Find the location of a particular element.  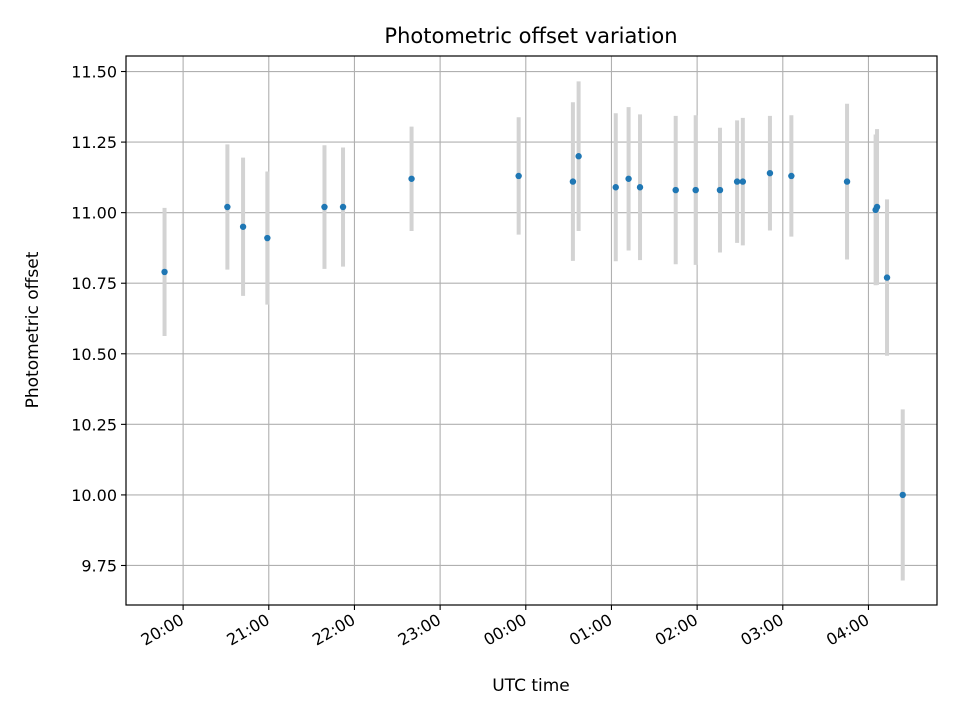

chart-title: Photometric offset variation is located at coordinates (530, 36).